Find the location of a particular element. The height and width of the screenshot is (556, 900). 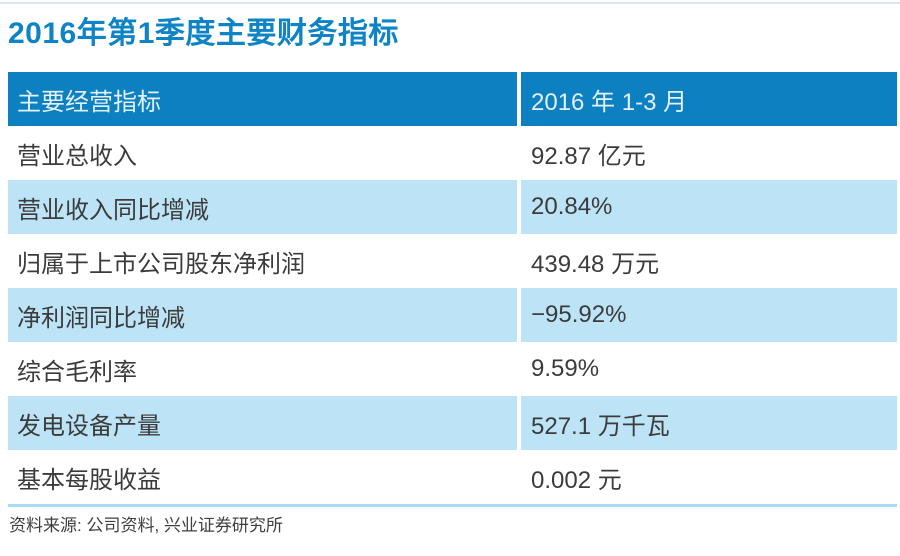

row-label: 净利润同比增减 is located at coordinates (101, 318).